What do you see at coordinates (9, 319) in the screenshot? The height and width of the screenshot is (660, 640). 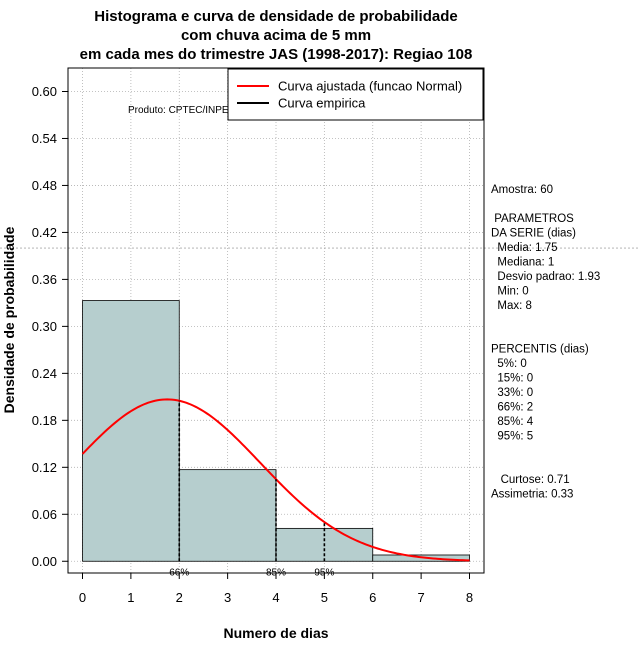 I see `y-axis-label: Densidade de probabilidade` at bounding box center [9, 319].